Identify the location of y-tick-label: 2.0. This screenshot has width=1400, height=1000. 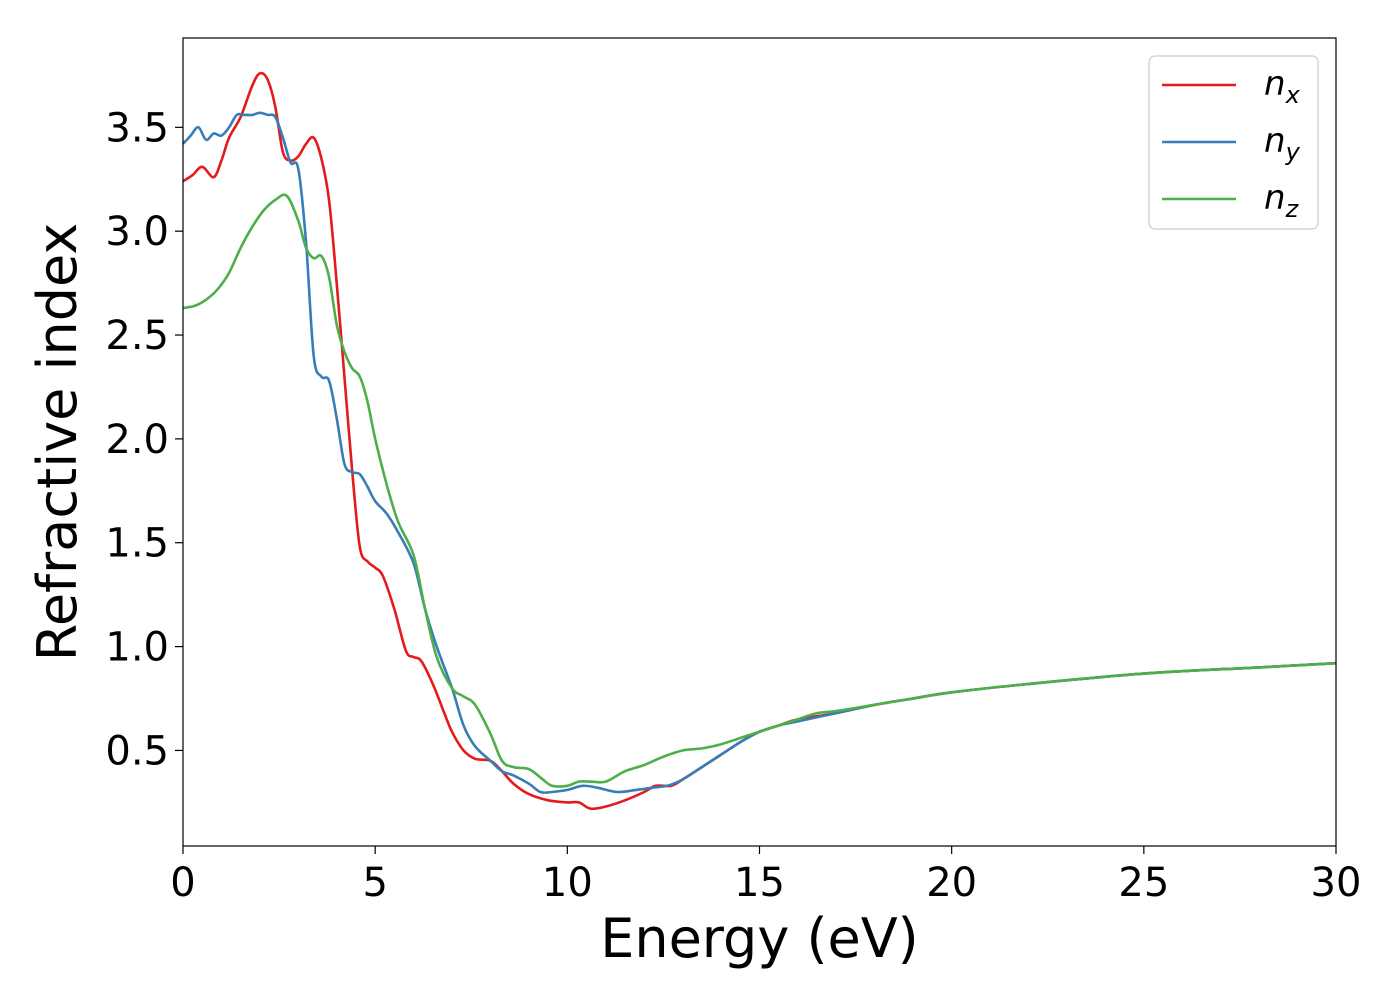
(137, 440).